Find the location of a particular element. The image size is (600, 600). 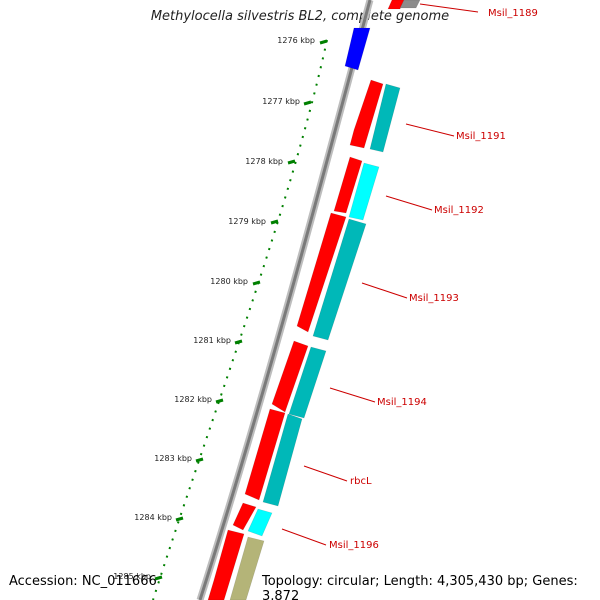

tick-label-1284: 1284 kbp is located at coordinates (153, 517).